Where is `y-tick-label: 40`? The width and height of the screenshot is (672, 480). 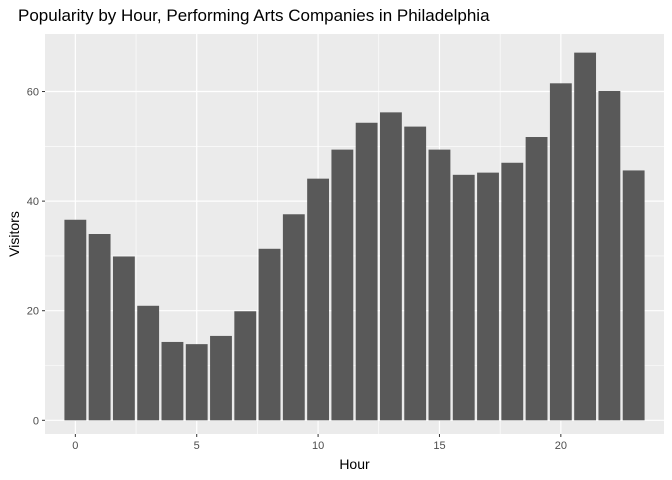
y-tick-label: 40 is located at coordinates (33, 202).